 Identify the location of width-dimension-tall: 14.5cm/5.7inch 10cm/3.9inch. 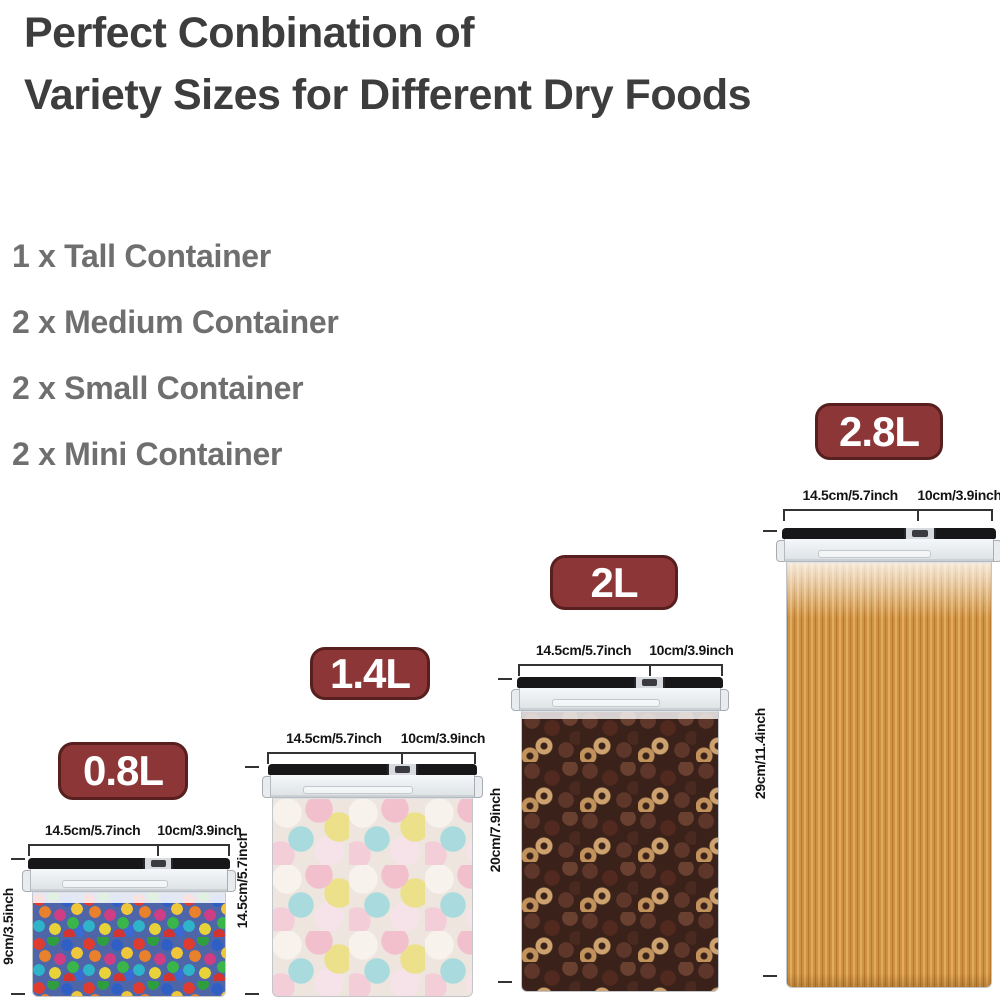
(891, 505).